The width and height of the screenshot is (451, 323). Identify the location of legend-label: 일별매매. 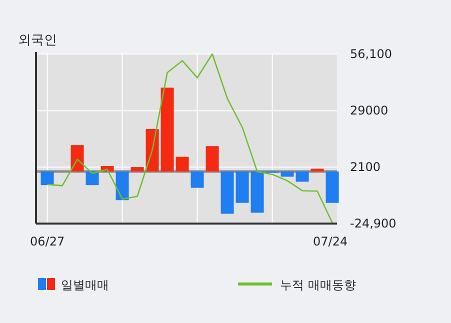
(85, 285).